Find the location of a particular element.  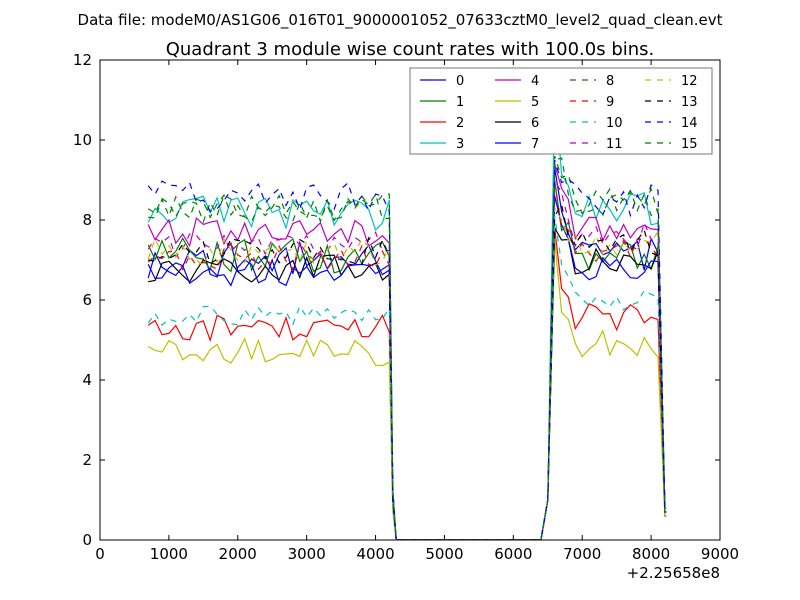

legend-label-10: 10 is located at coordinates (614, 123).